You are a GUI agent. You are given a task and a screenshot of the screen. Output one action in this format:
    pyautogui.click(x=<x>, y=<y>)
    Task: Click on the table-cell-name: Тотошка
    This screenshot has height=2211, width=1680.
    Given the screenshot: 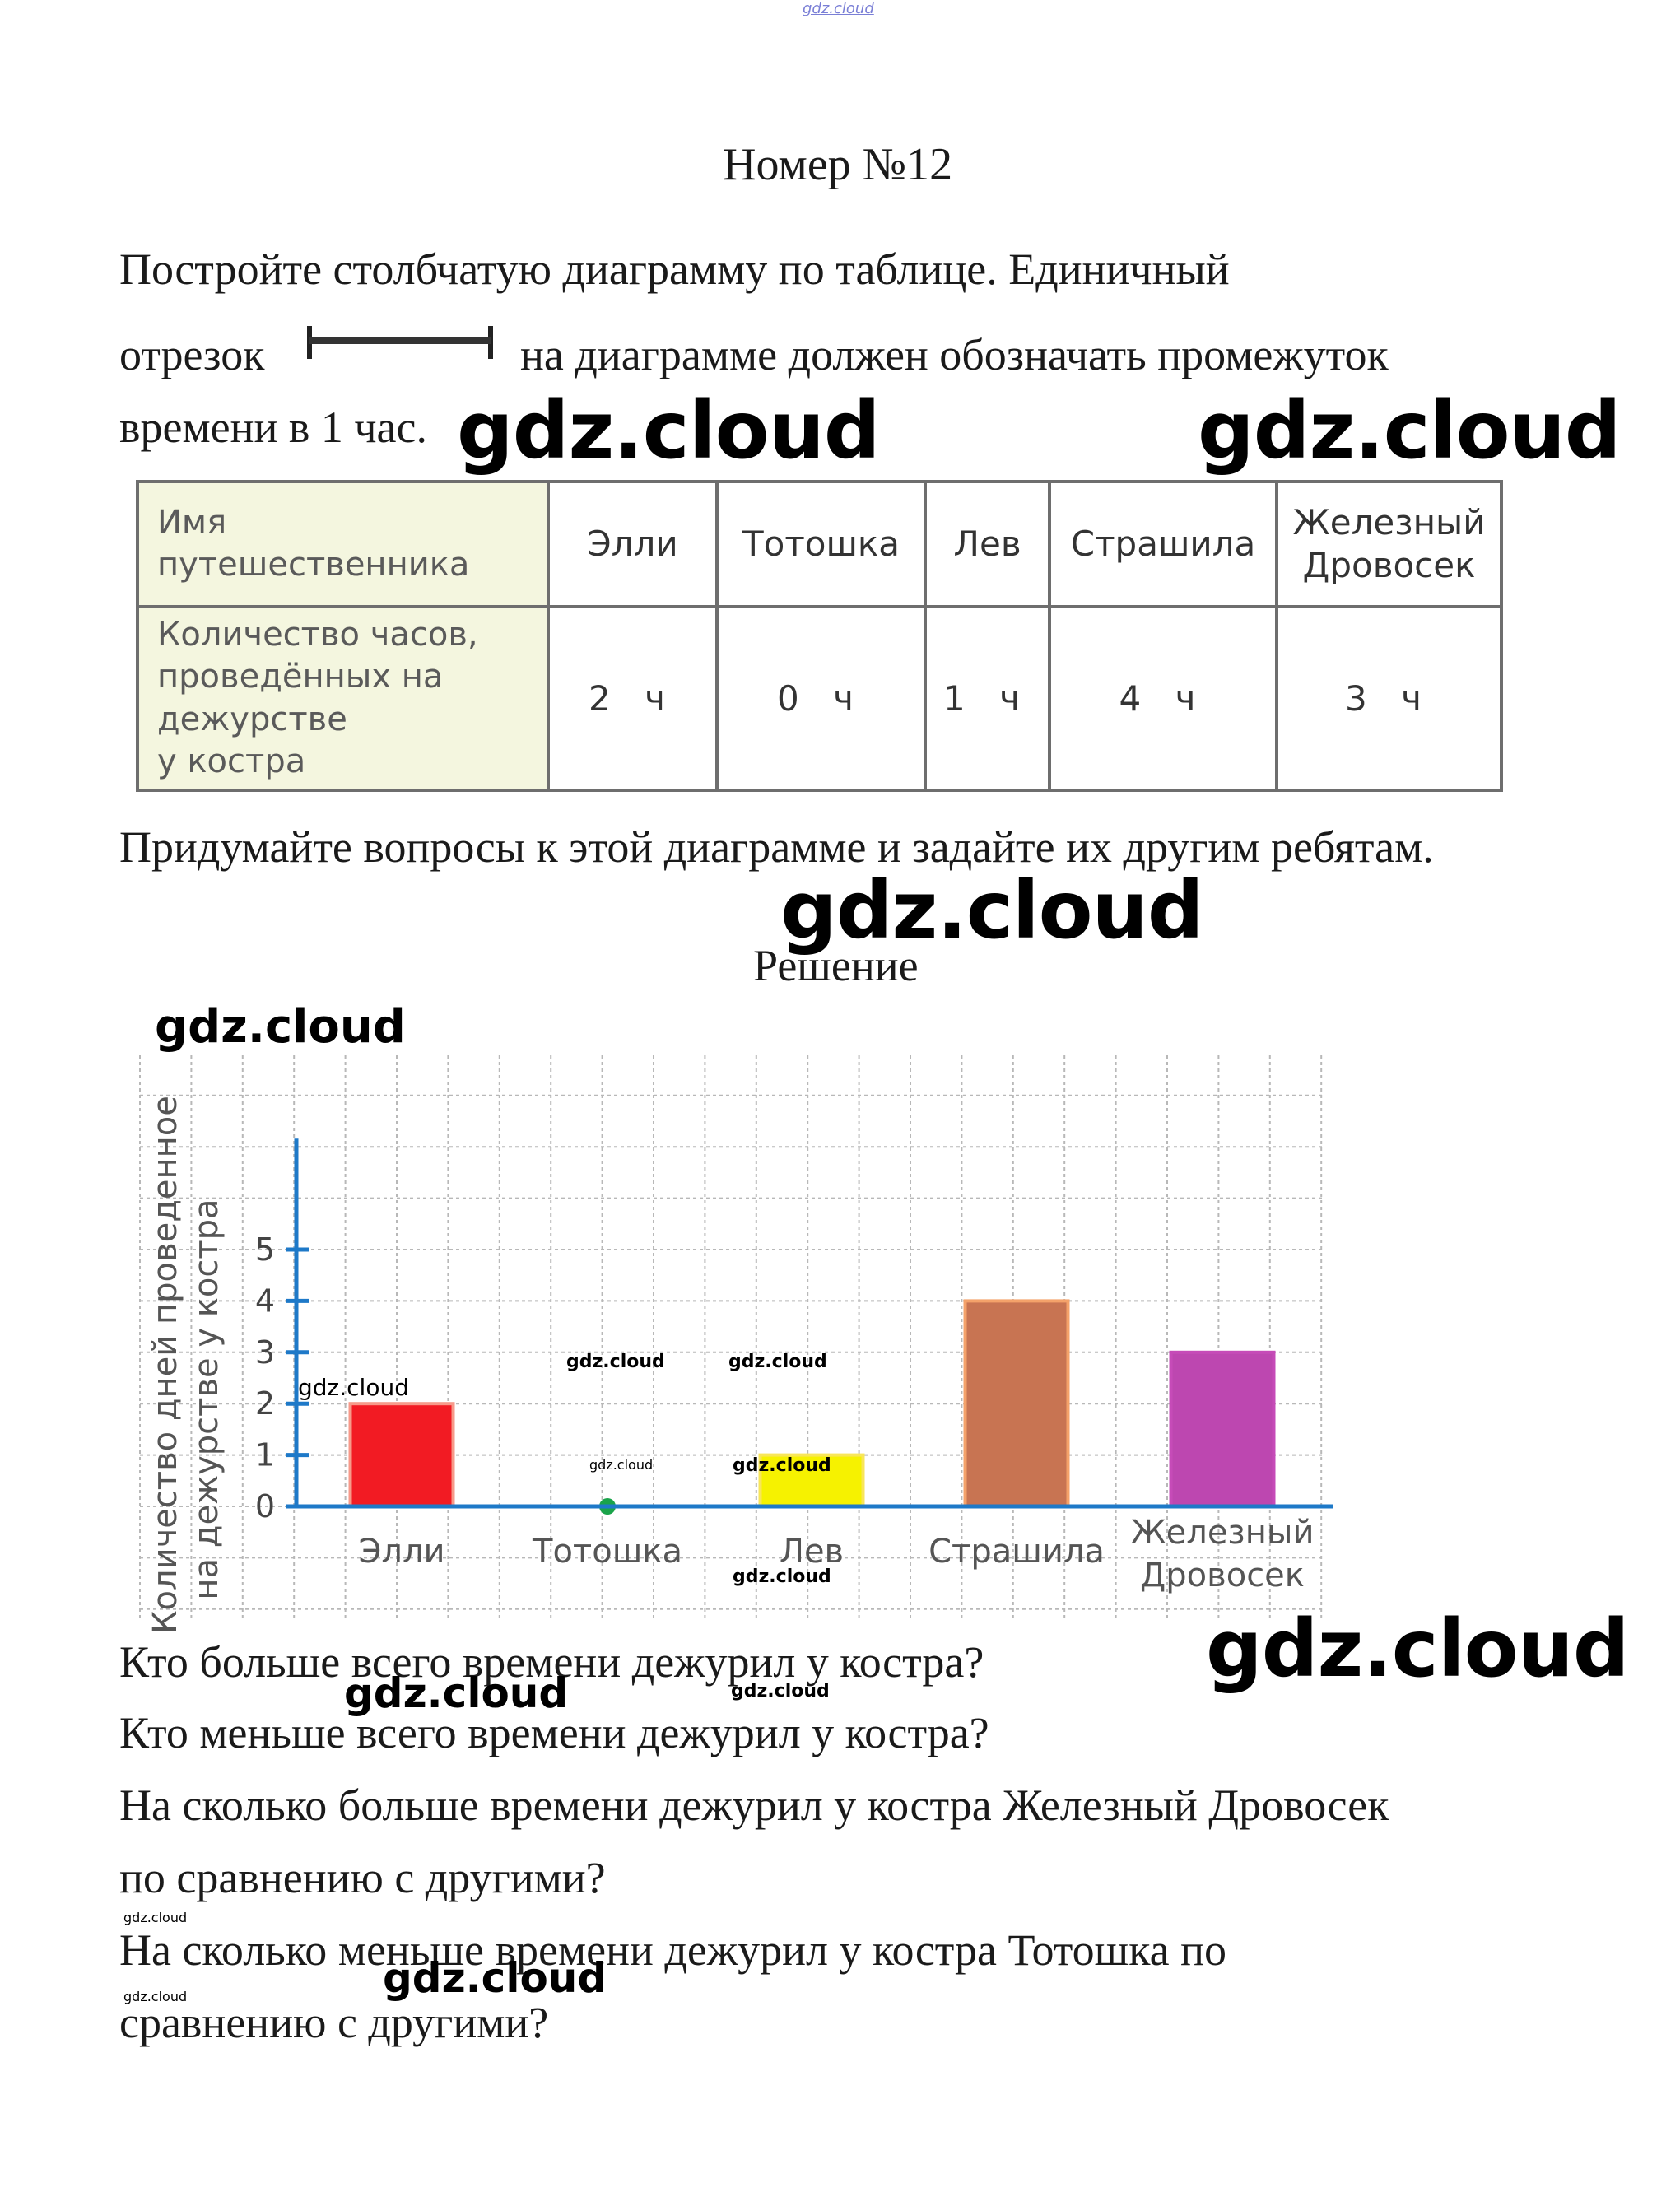 What is the action you would take?
    pyautogui.click(x=821, y=544)
    